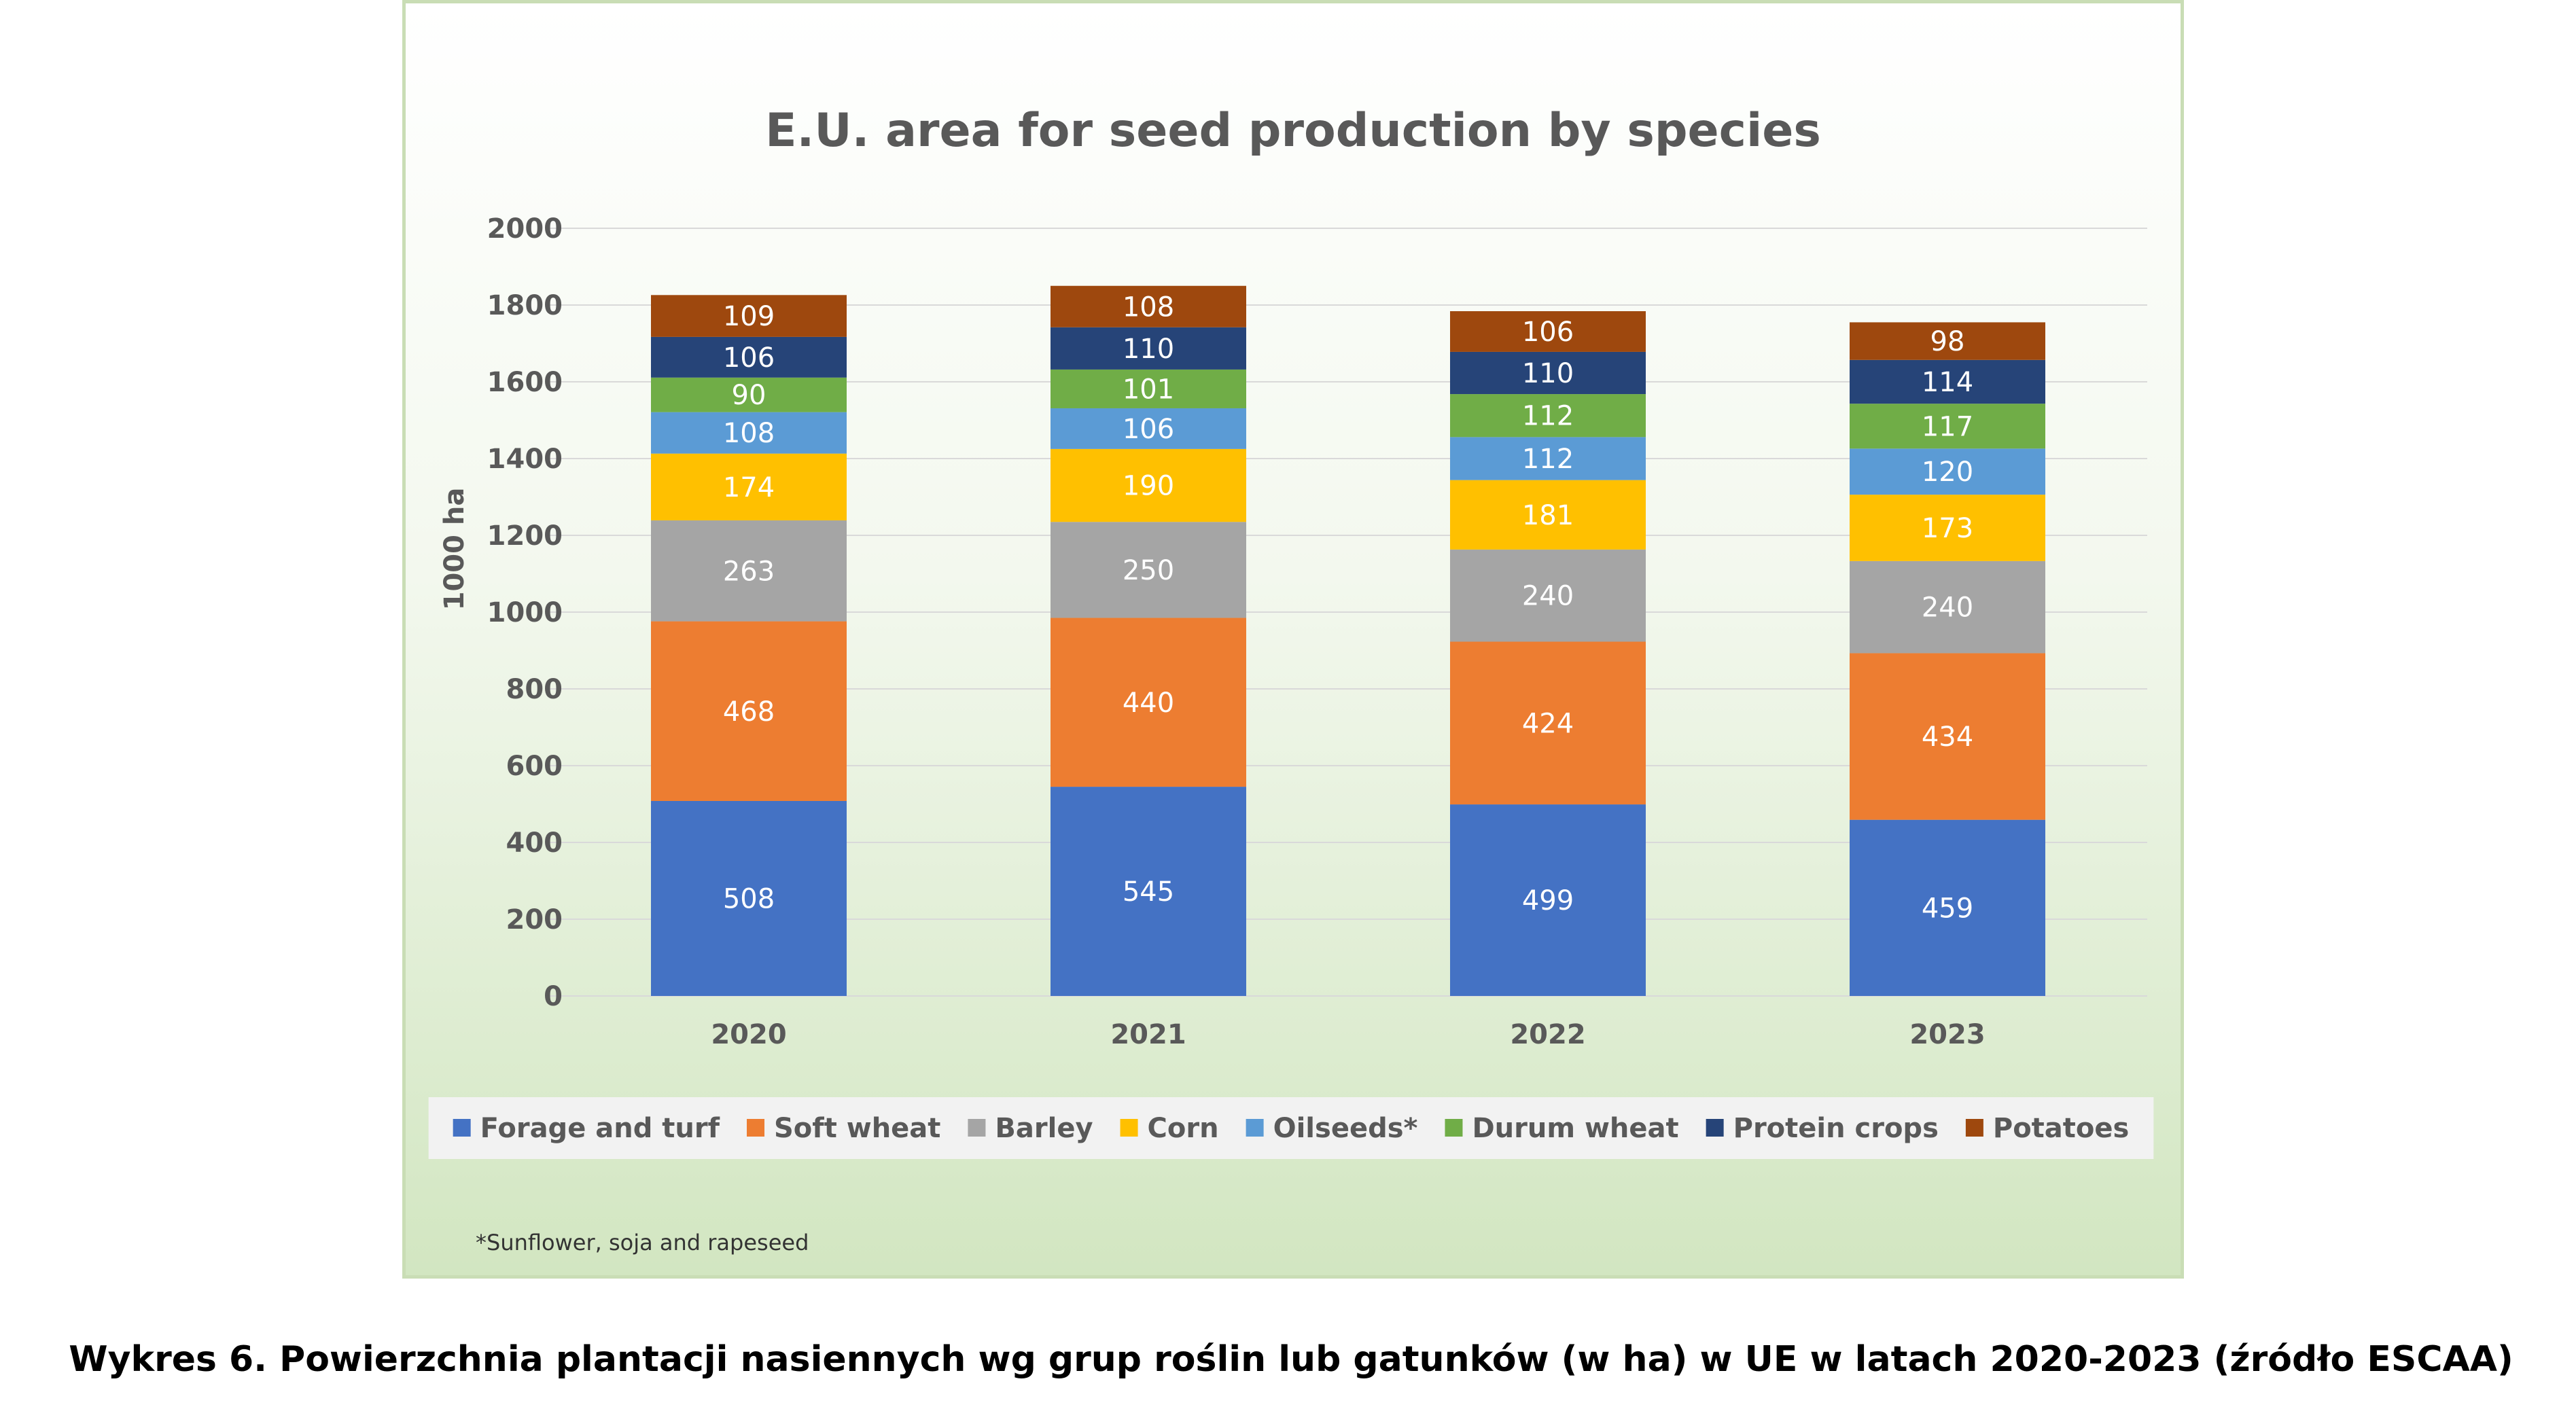  What do you see at coordinates (857, 1128) in the screenshot?
I see `legend-label: Soft wheat` at bounding box center [857, 1128].